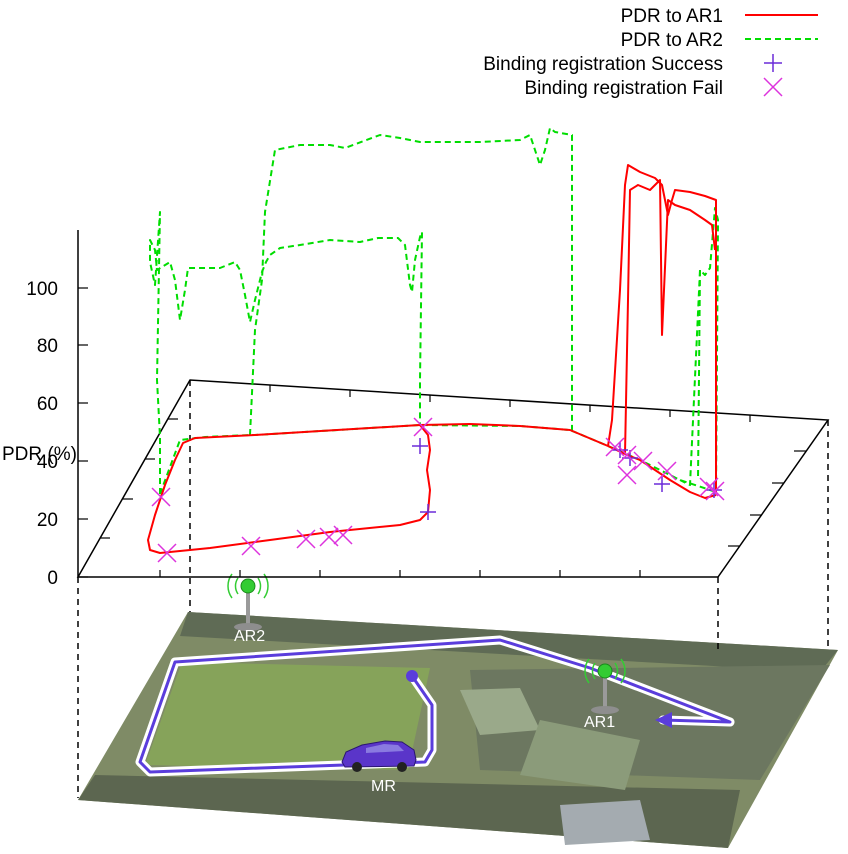  What do you see at coordinates (248, 602) in the screenshot?
I see `ar2-antenna-icon` at bounding box center [248, 602].